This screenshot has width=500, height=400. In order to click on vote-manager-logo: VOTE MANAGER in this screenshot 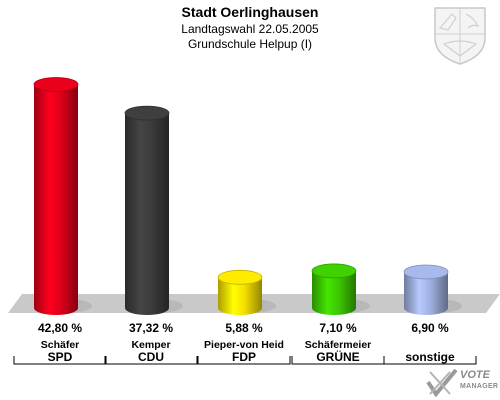, I will do `click(462, 384)`.